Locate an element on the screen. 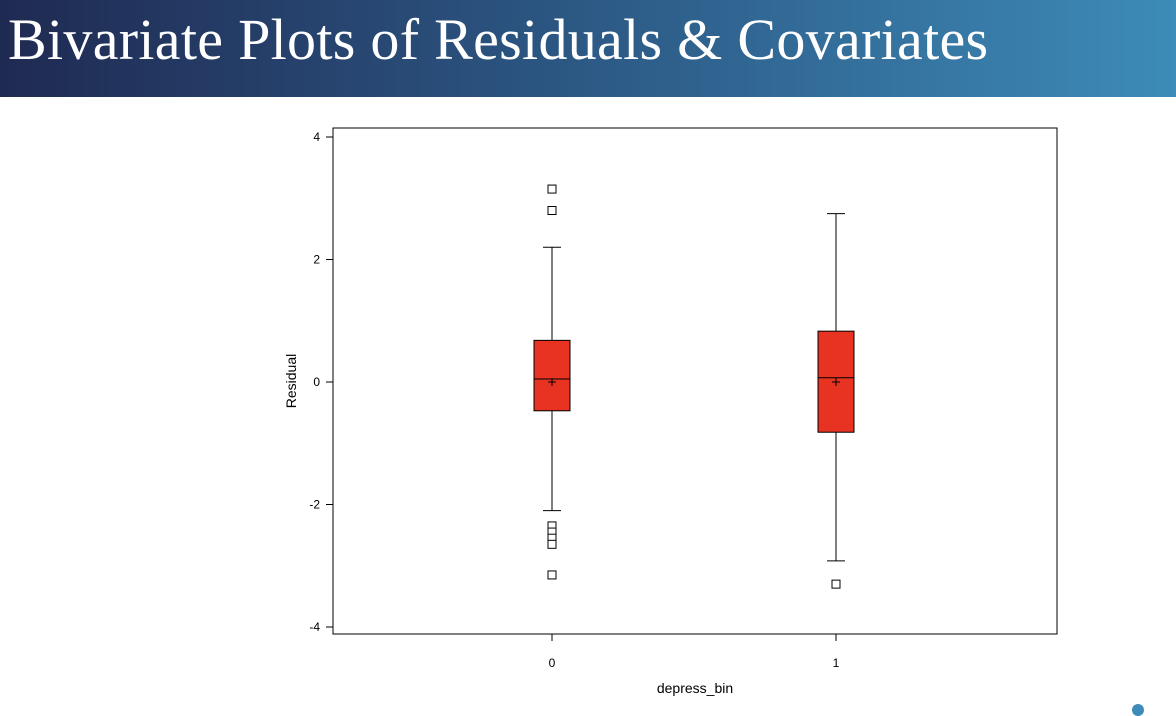 This screenshot has height=716, width=1176. x-tick-label: 1 is located at coordinates (836, 663).